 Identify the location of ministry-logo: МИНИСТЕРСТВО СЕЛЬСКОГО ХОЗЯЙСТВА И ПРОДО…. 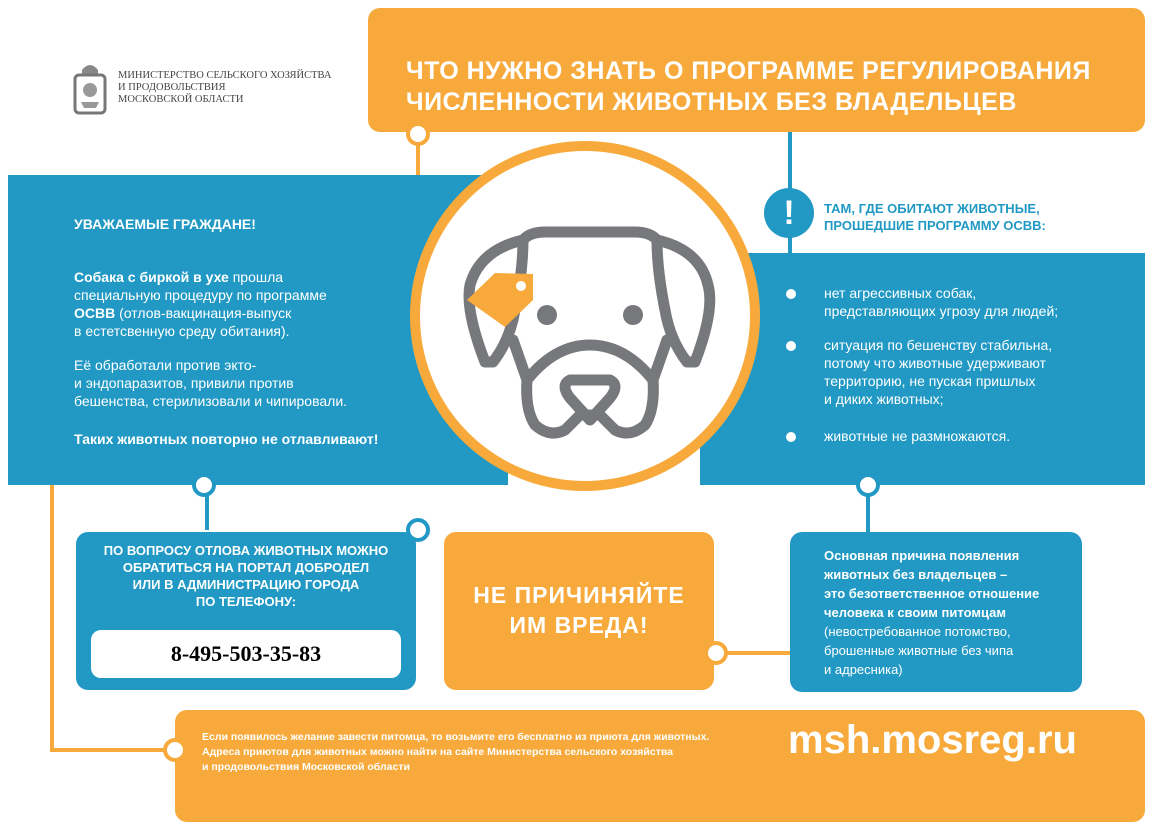
(201, 88).